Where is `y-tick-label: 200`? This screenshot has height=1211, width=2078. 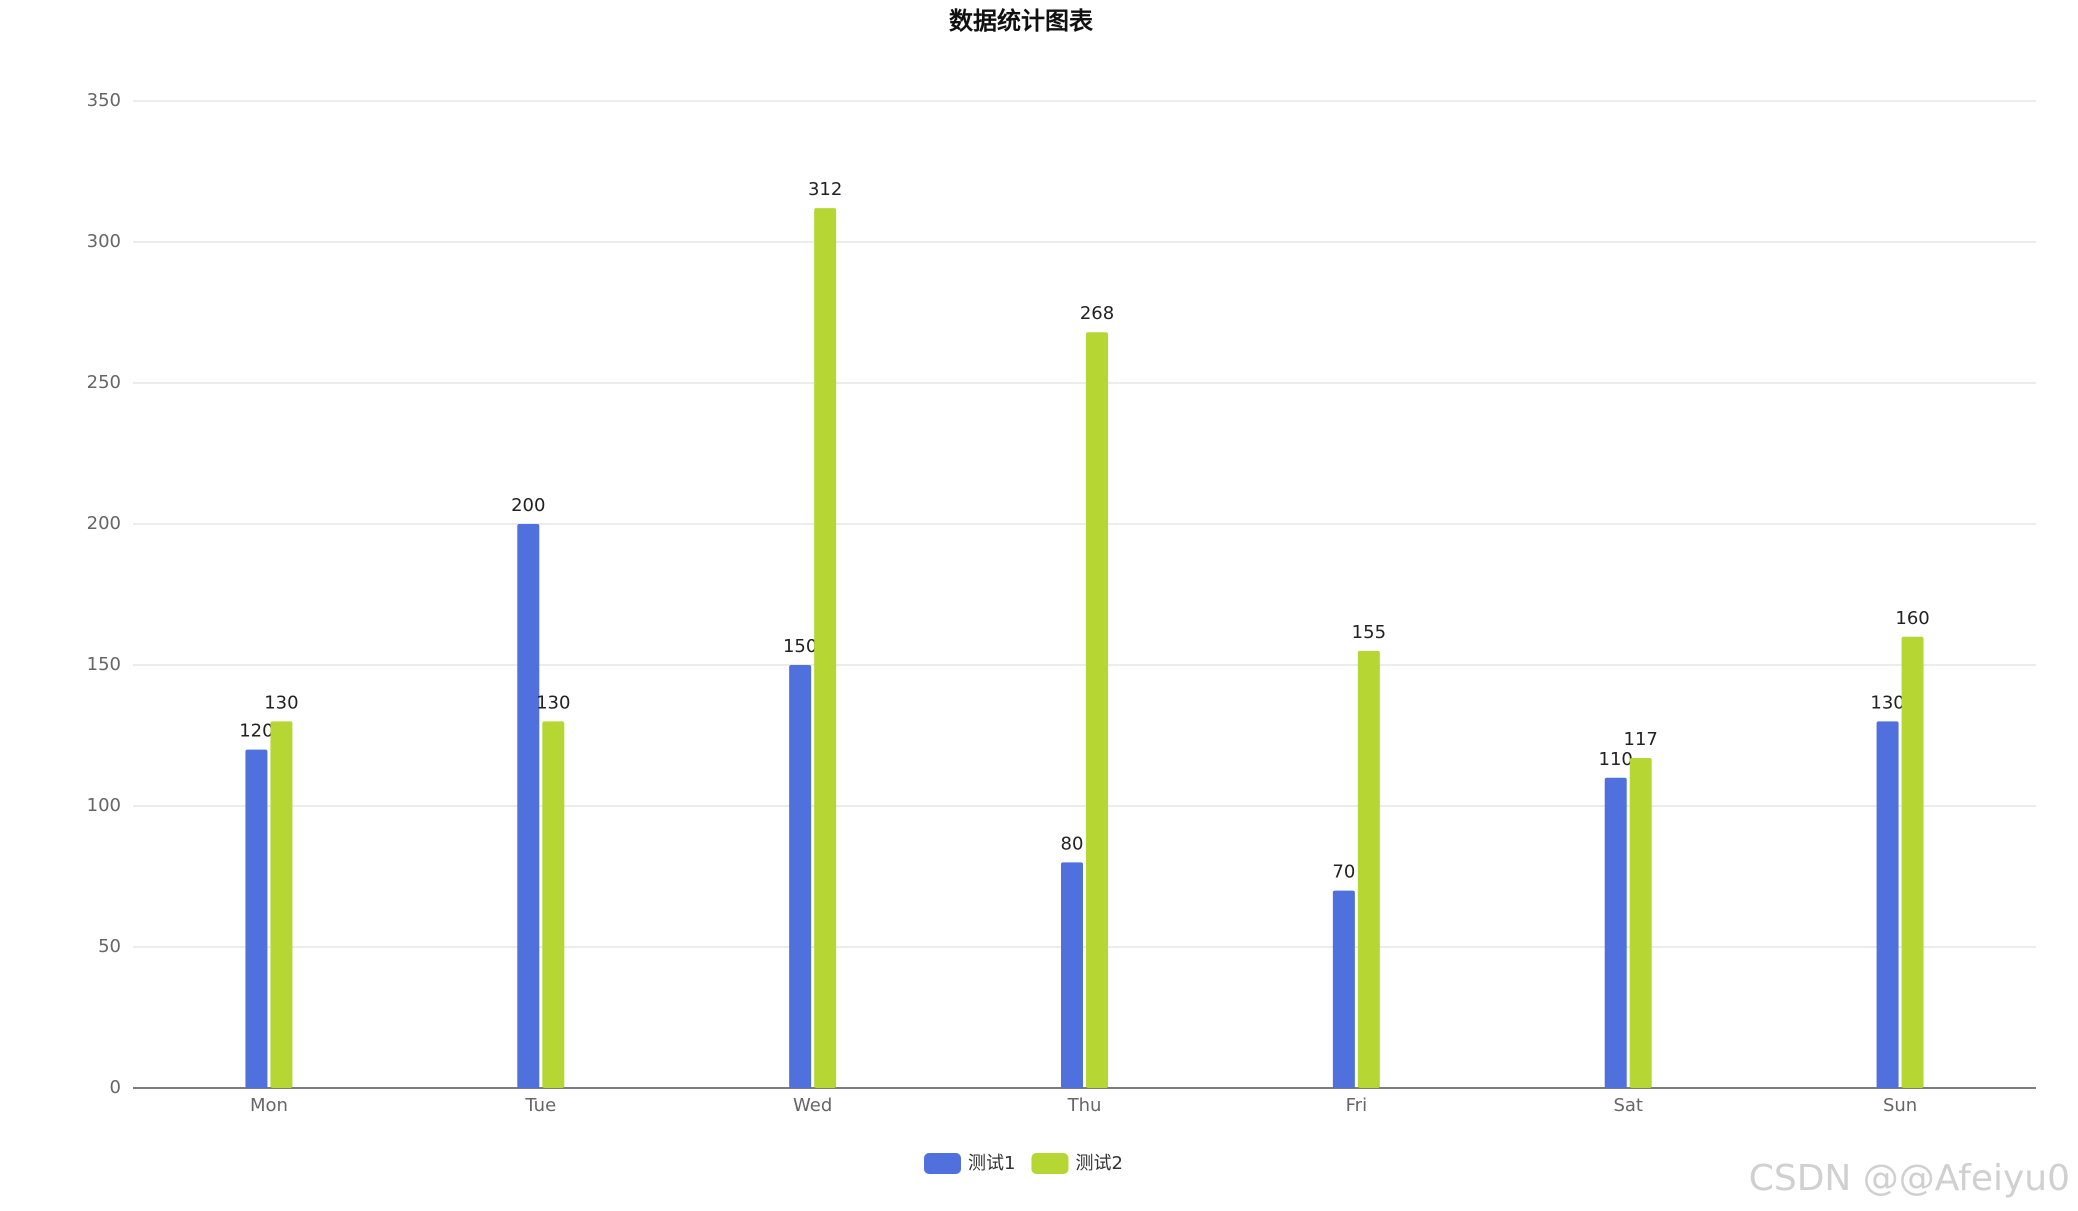 y-tick-label: 200 is located at coordinates (104, 523).